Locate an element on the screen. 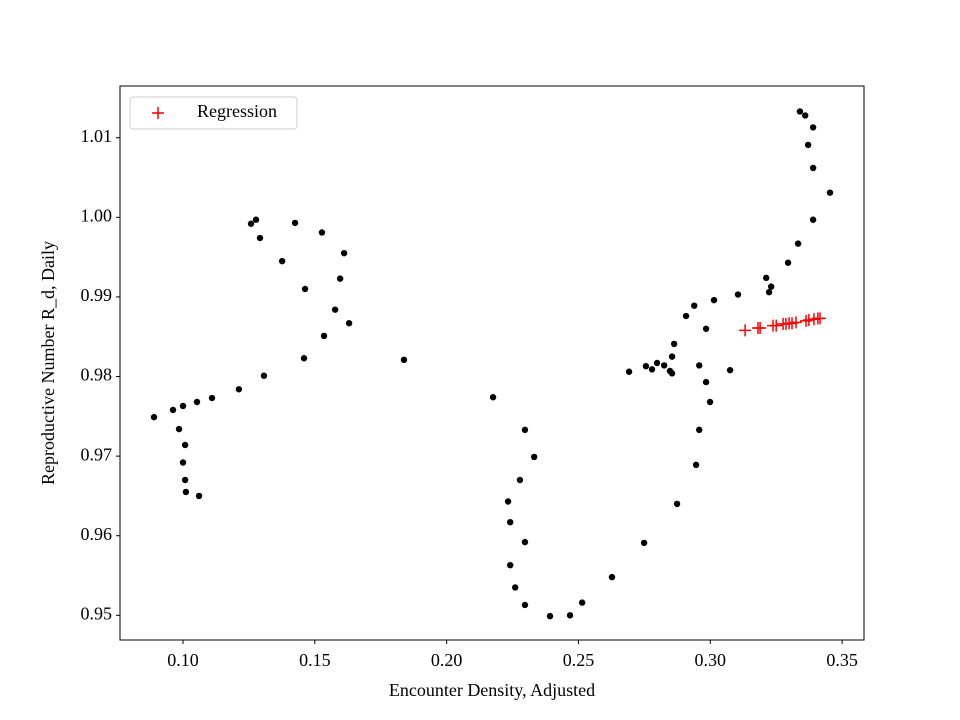 The height and width of the screenshot is (720, 960). legend-label: Regression is located at coordinates (237, 111).